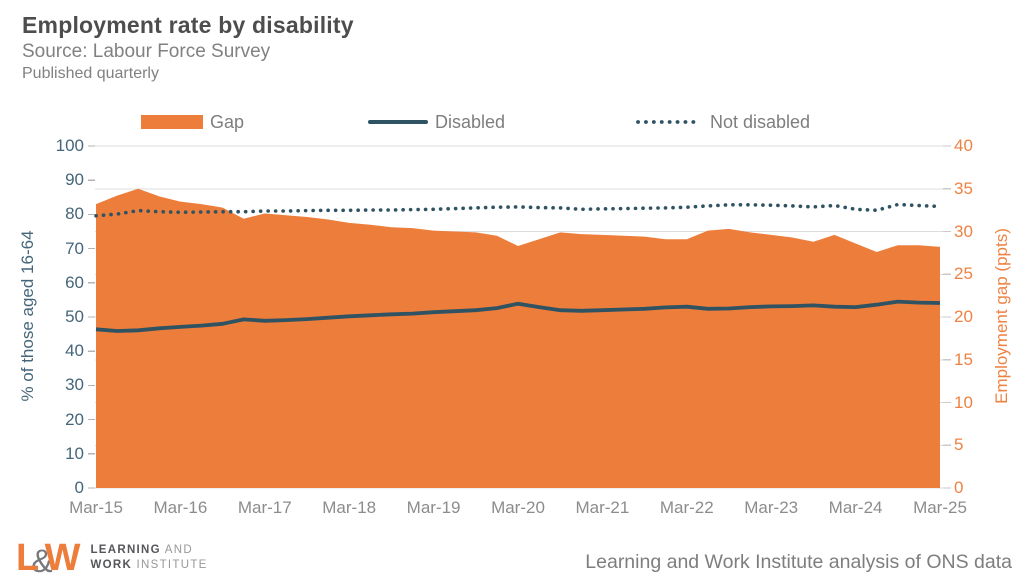 This screenshot has height=586, width=1024. Describe the element at coordinates (149, 565) in the screenshot. I see `logo-text-line2: WORK INSTITUTE` at that location.